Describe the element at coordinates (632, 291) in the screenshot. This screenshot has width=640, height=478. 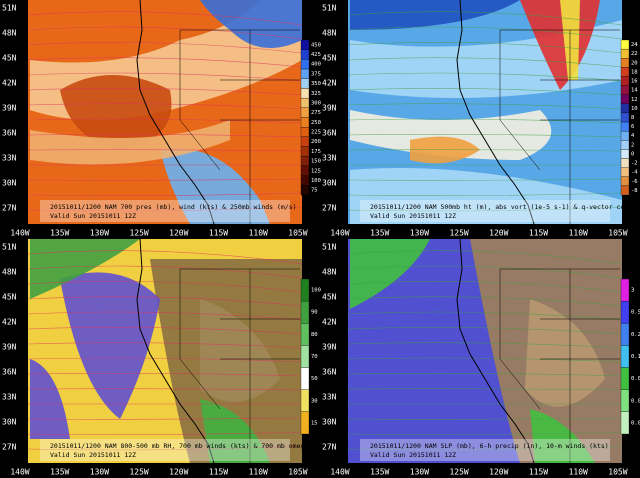
I see `colorbar-label: 3` at that location.